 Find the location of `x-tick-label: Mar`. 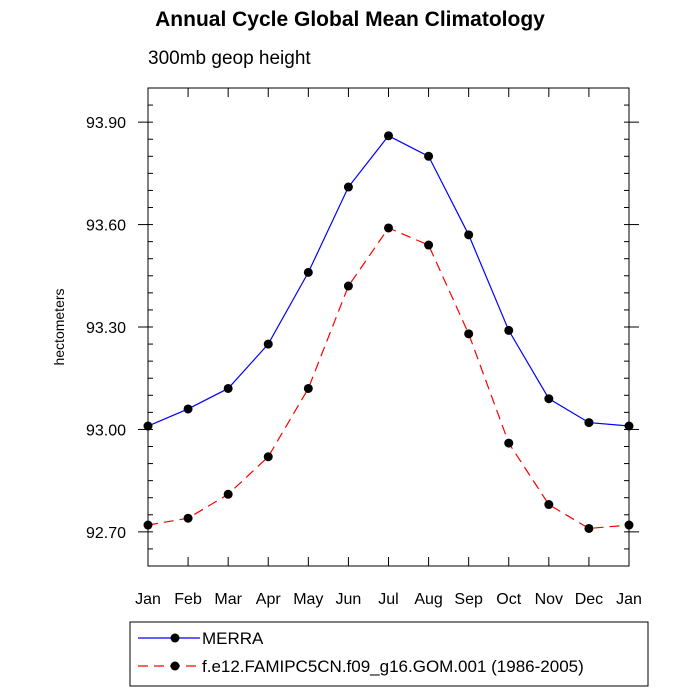

x-tick-label: Mar is located at coordinates (228, 599).